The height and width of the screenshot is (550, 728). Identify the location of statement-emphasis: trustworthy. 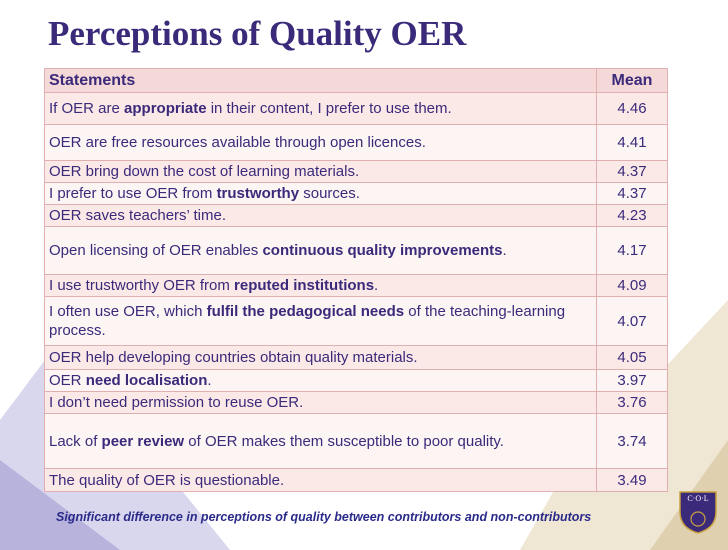
(258, 193).